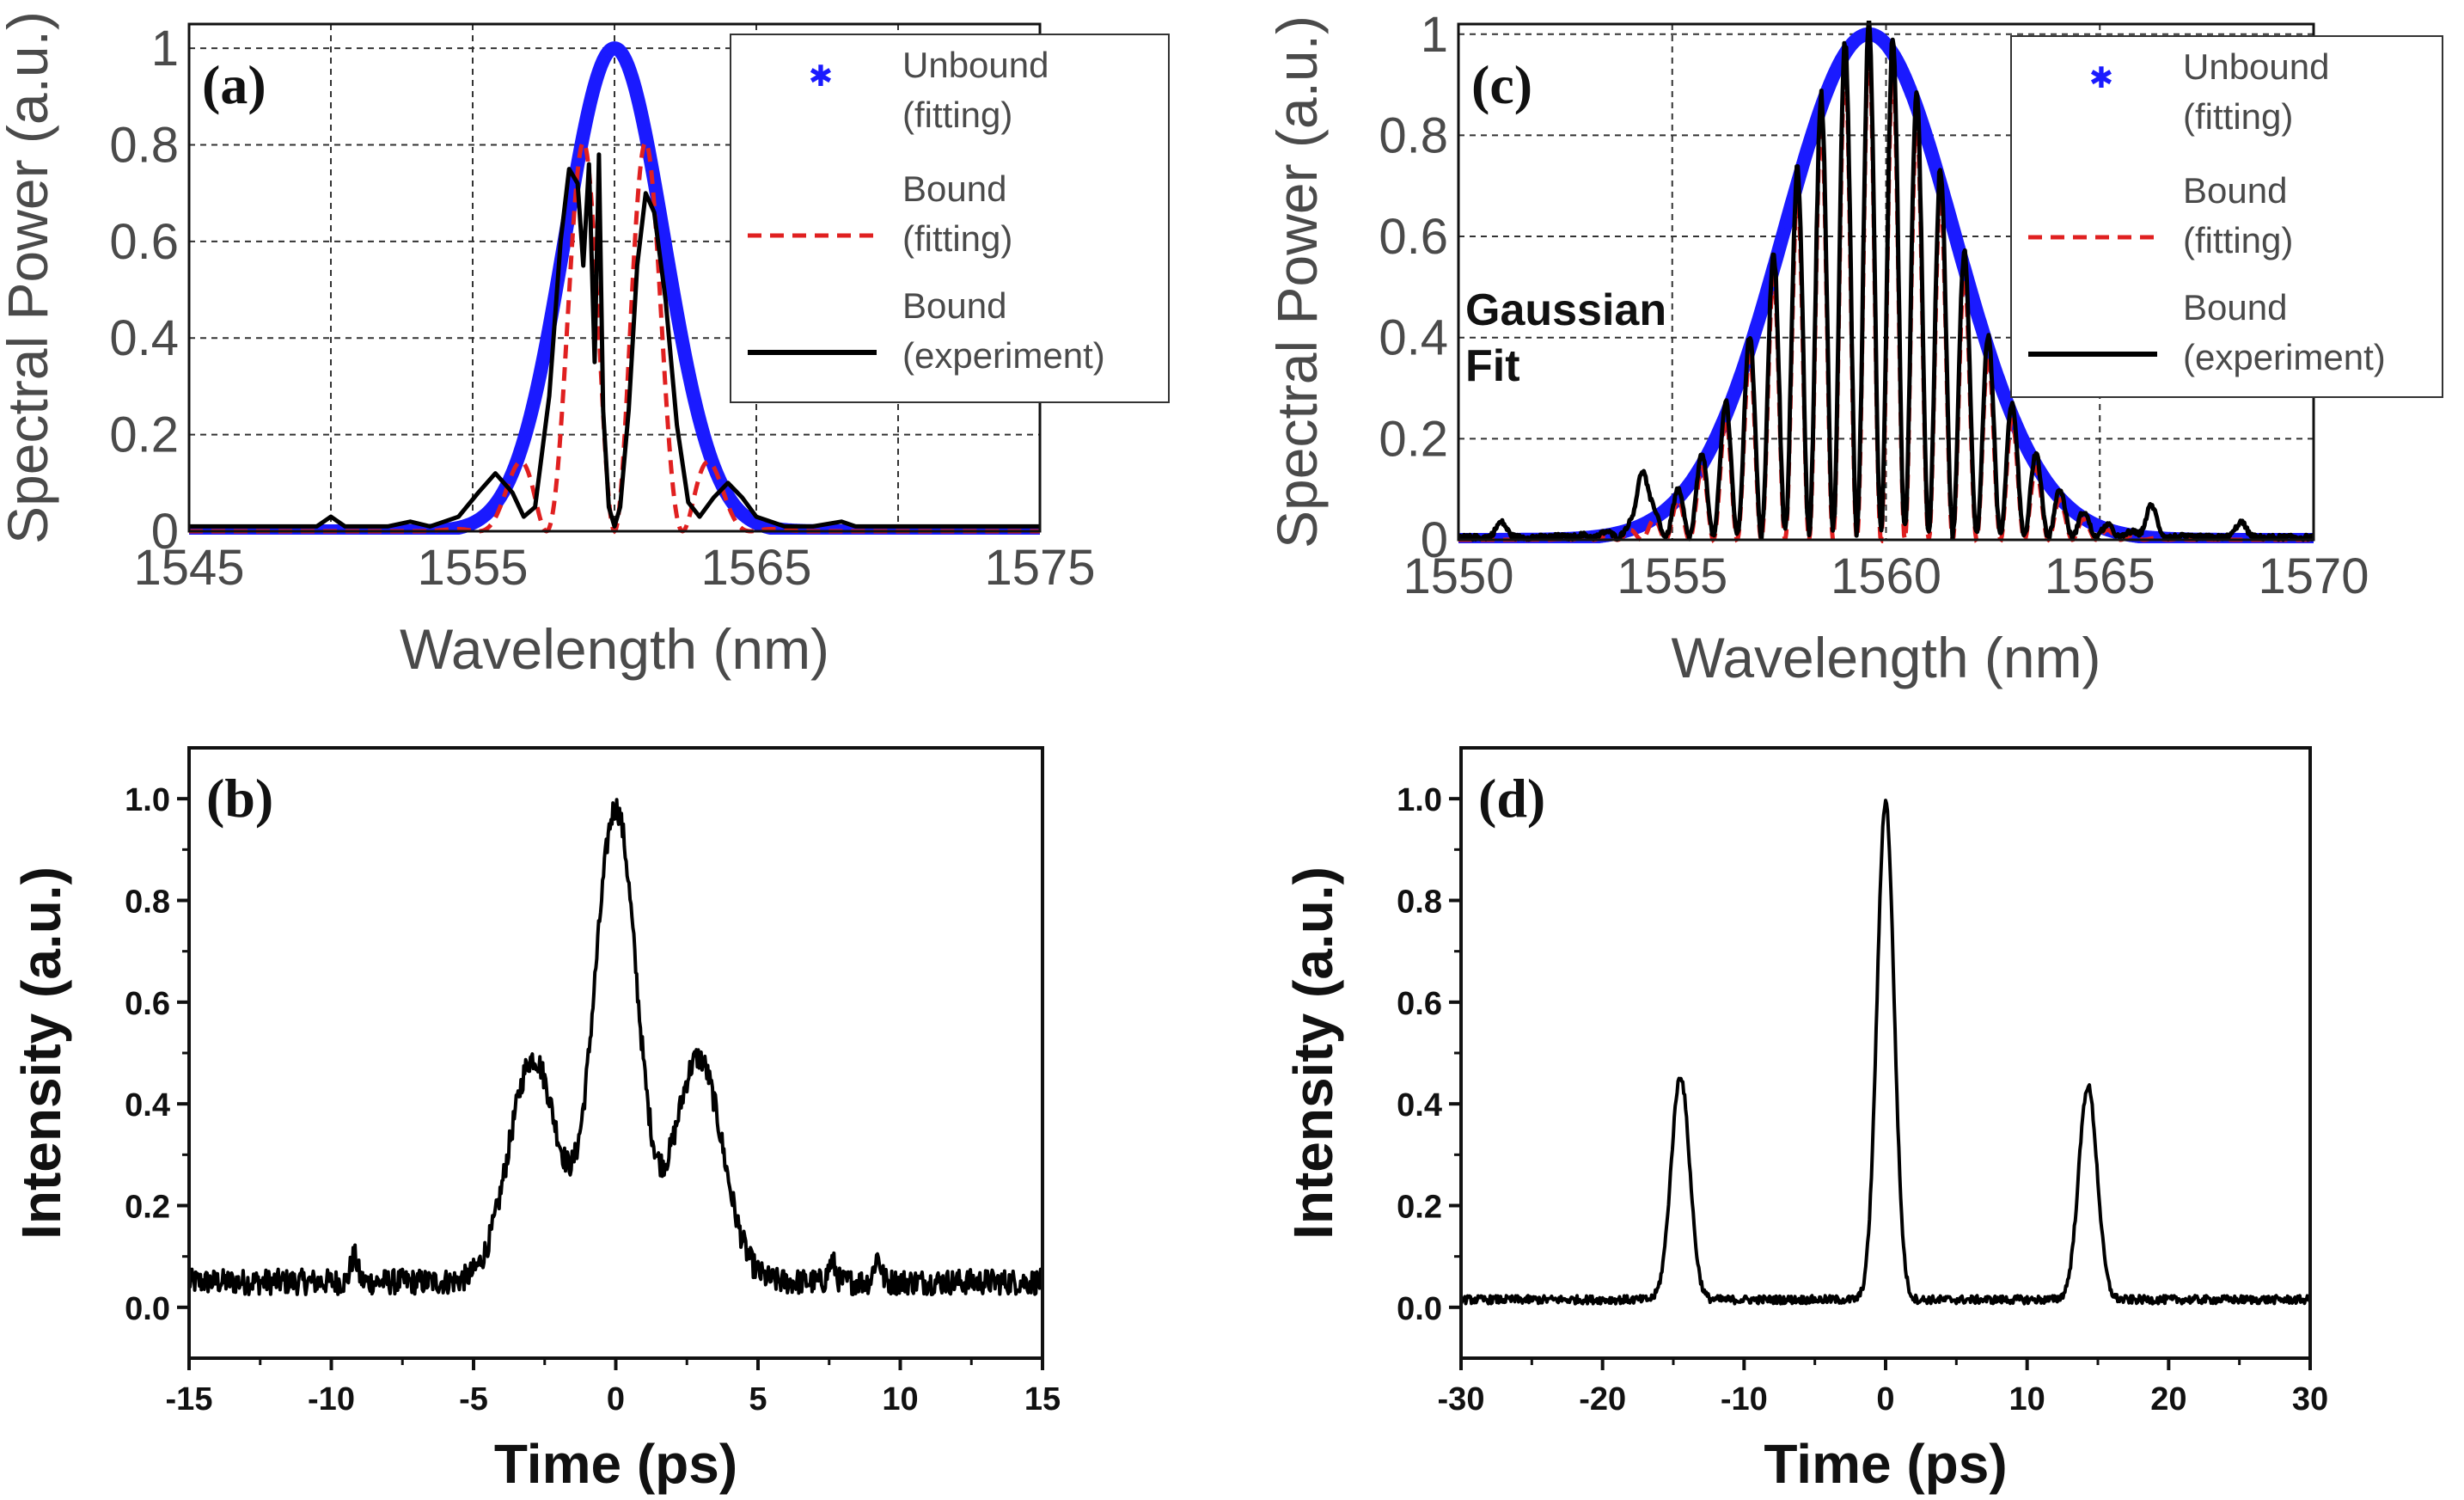  What do you see at coordinates (1461, 1399) in the screenshot?
I see `x-tick-label: -30` at bounding box center [1461, 1399].